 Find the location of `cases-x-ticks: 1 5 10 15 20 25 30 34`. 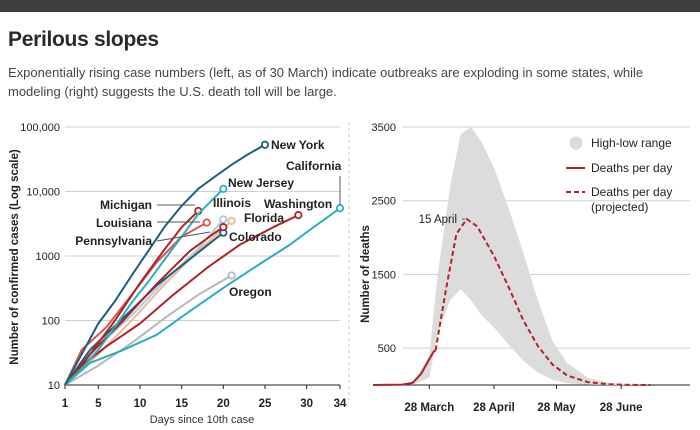

cases-x-ticks: 1 5 10 15 20 25 30 34 is located at coordinates (204, 397).